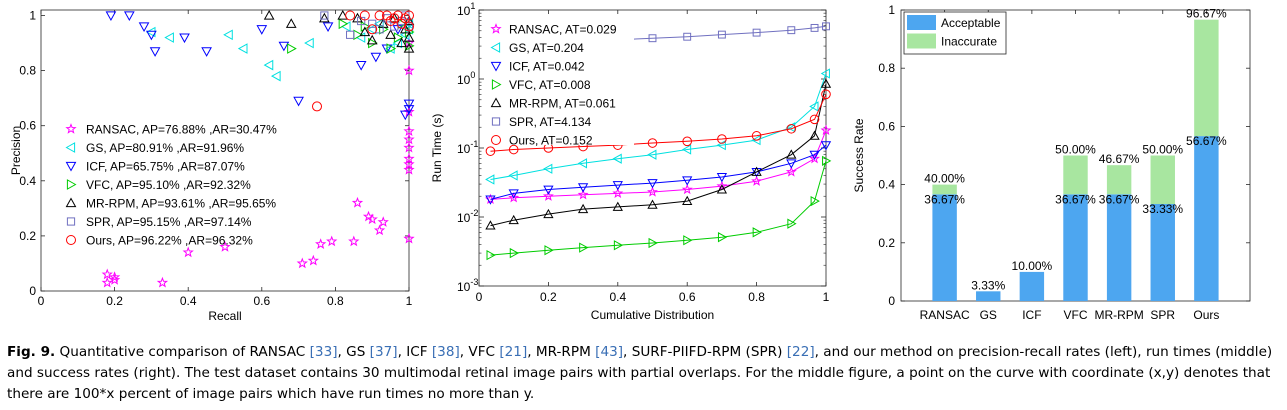 The image size is (1287, 410). Describe the element at coordinates (550, 85) in the screenshot. I see `legend-label: VFC, AT=0.008` at that location.